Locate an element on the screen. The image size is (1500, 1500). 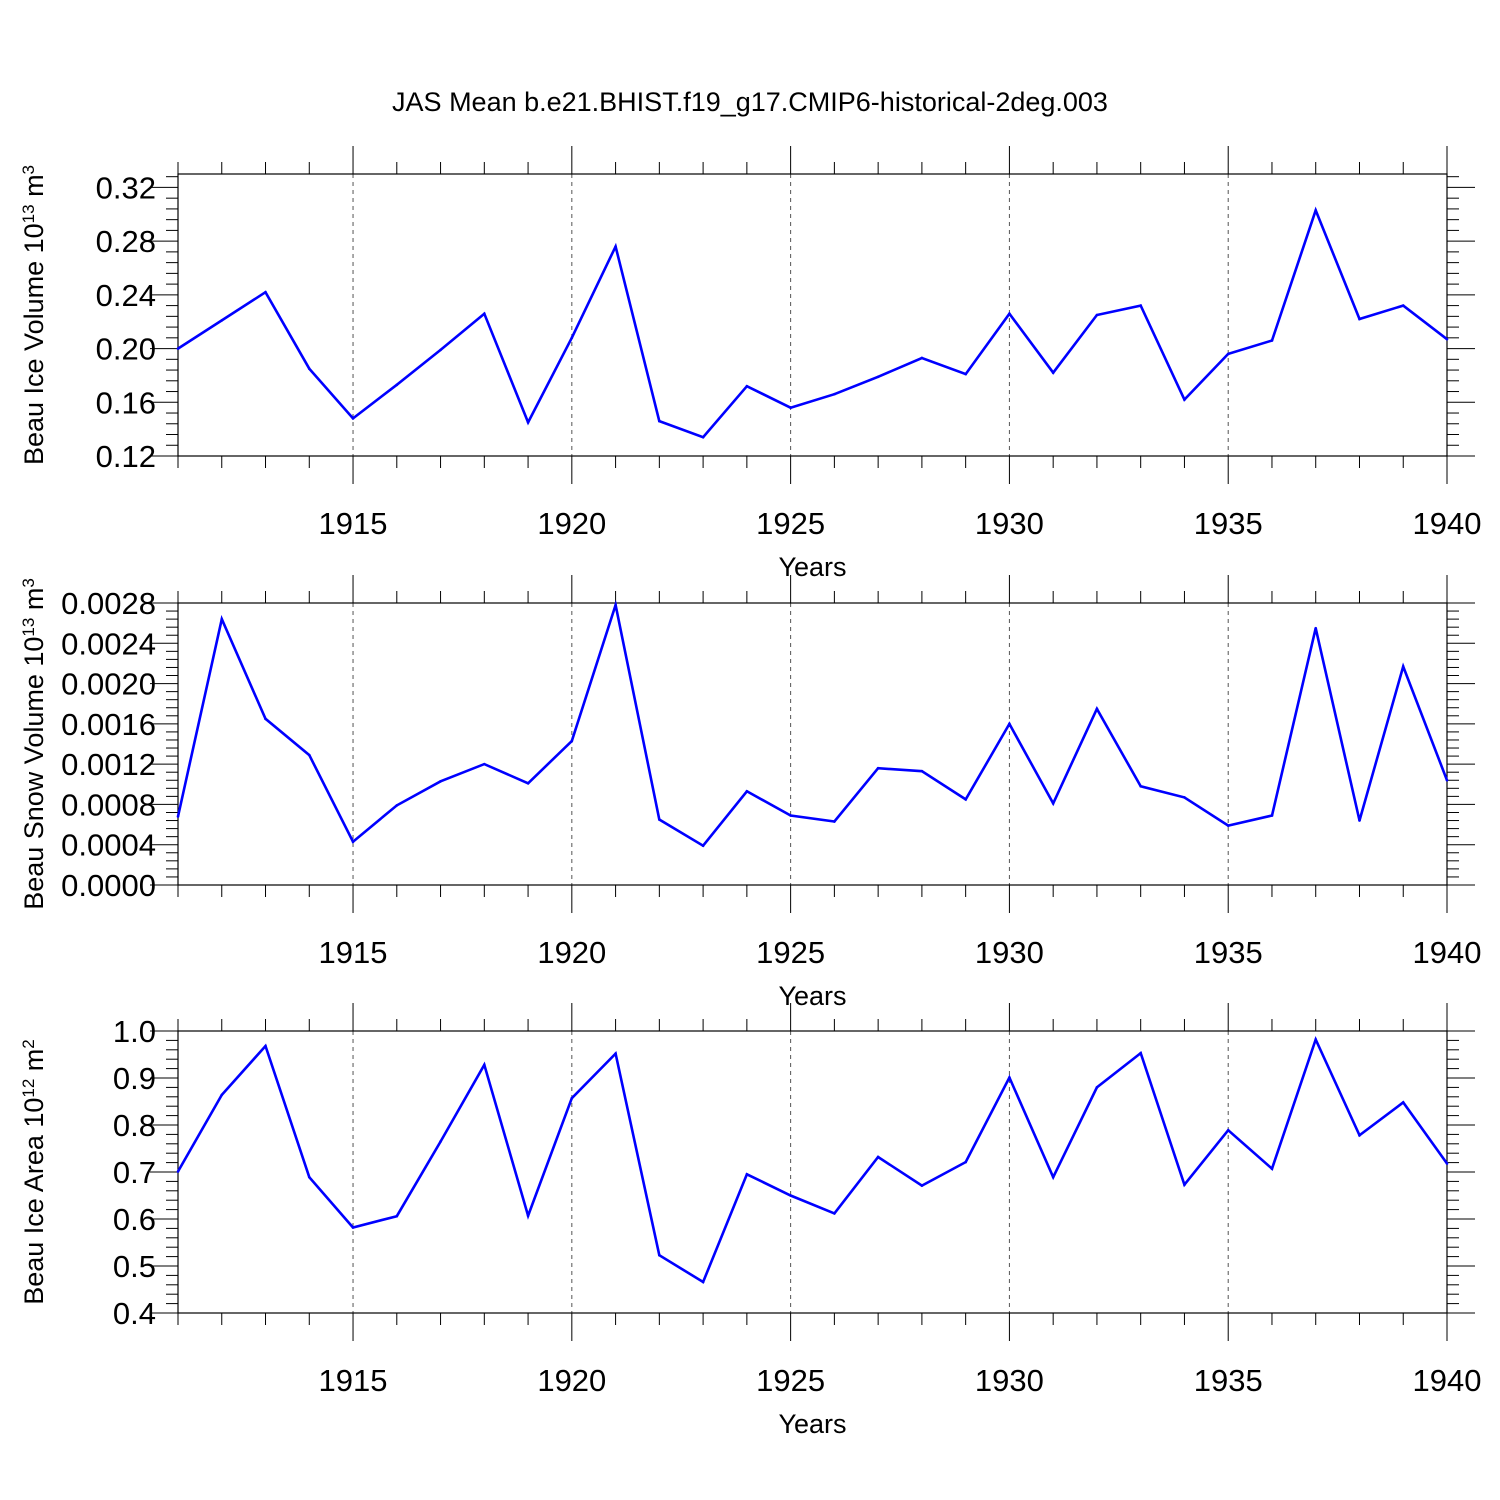
y-axis-label: Beau Ice Area 1012 m2 is located at coordinates (34, 1172).